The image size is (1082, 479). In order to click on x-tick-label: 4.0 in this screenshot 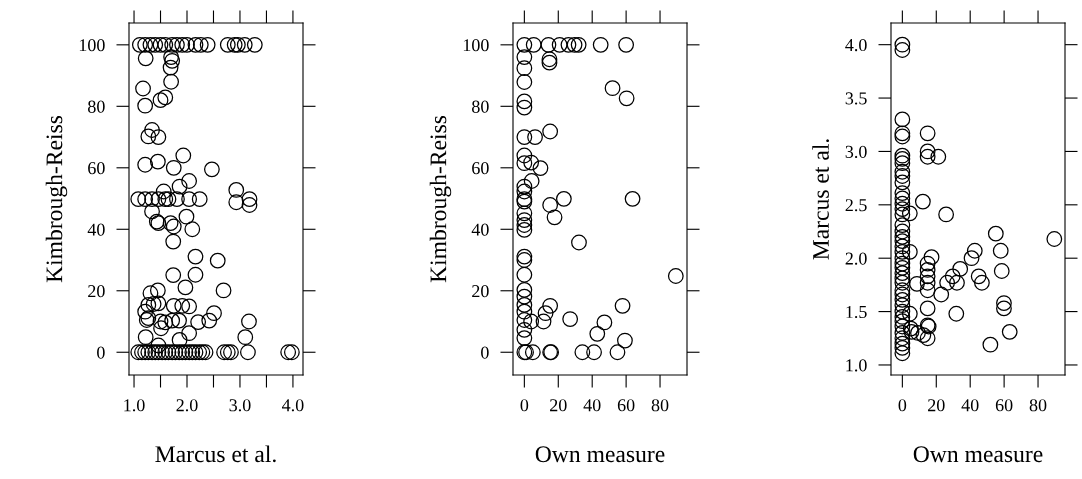, I will do `click(293, 405)`.